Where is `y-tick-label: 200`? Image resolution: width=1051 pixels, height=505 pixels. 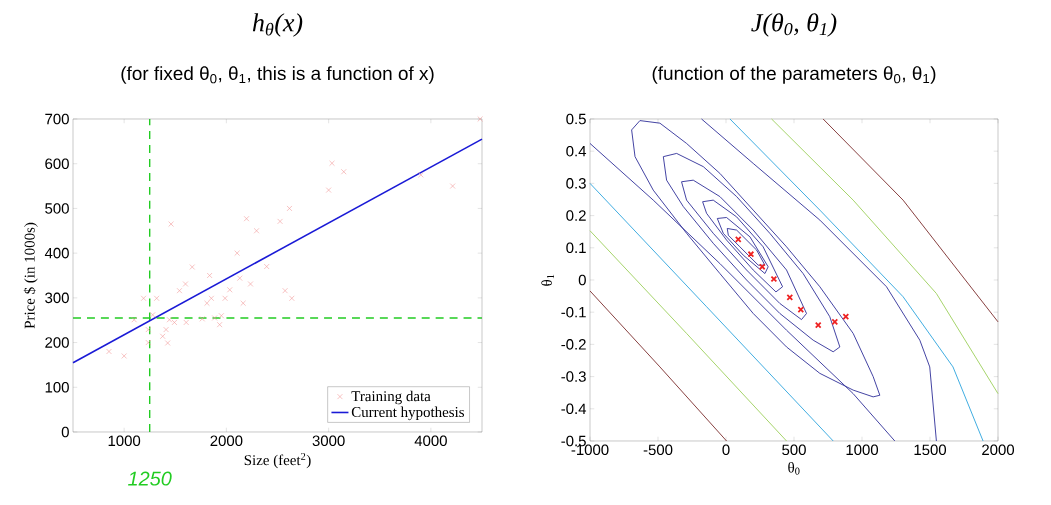 y-tick-label: 200 is located at coordinates (57, 342).